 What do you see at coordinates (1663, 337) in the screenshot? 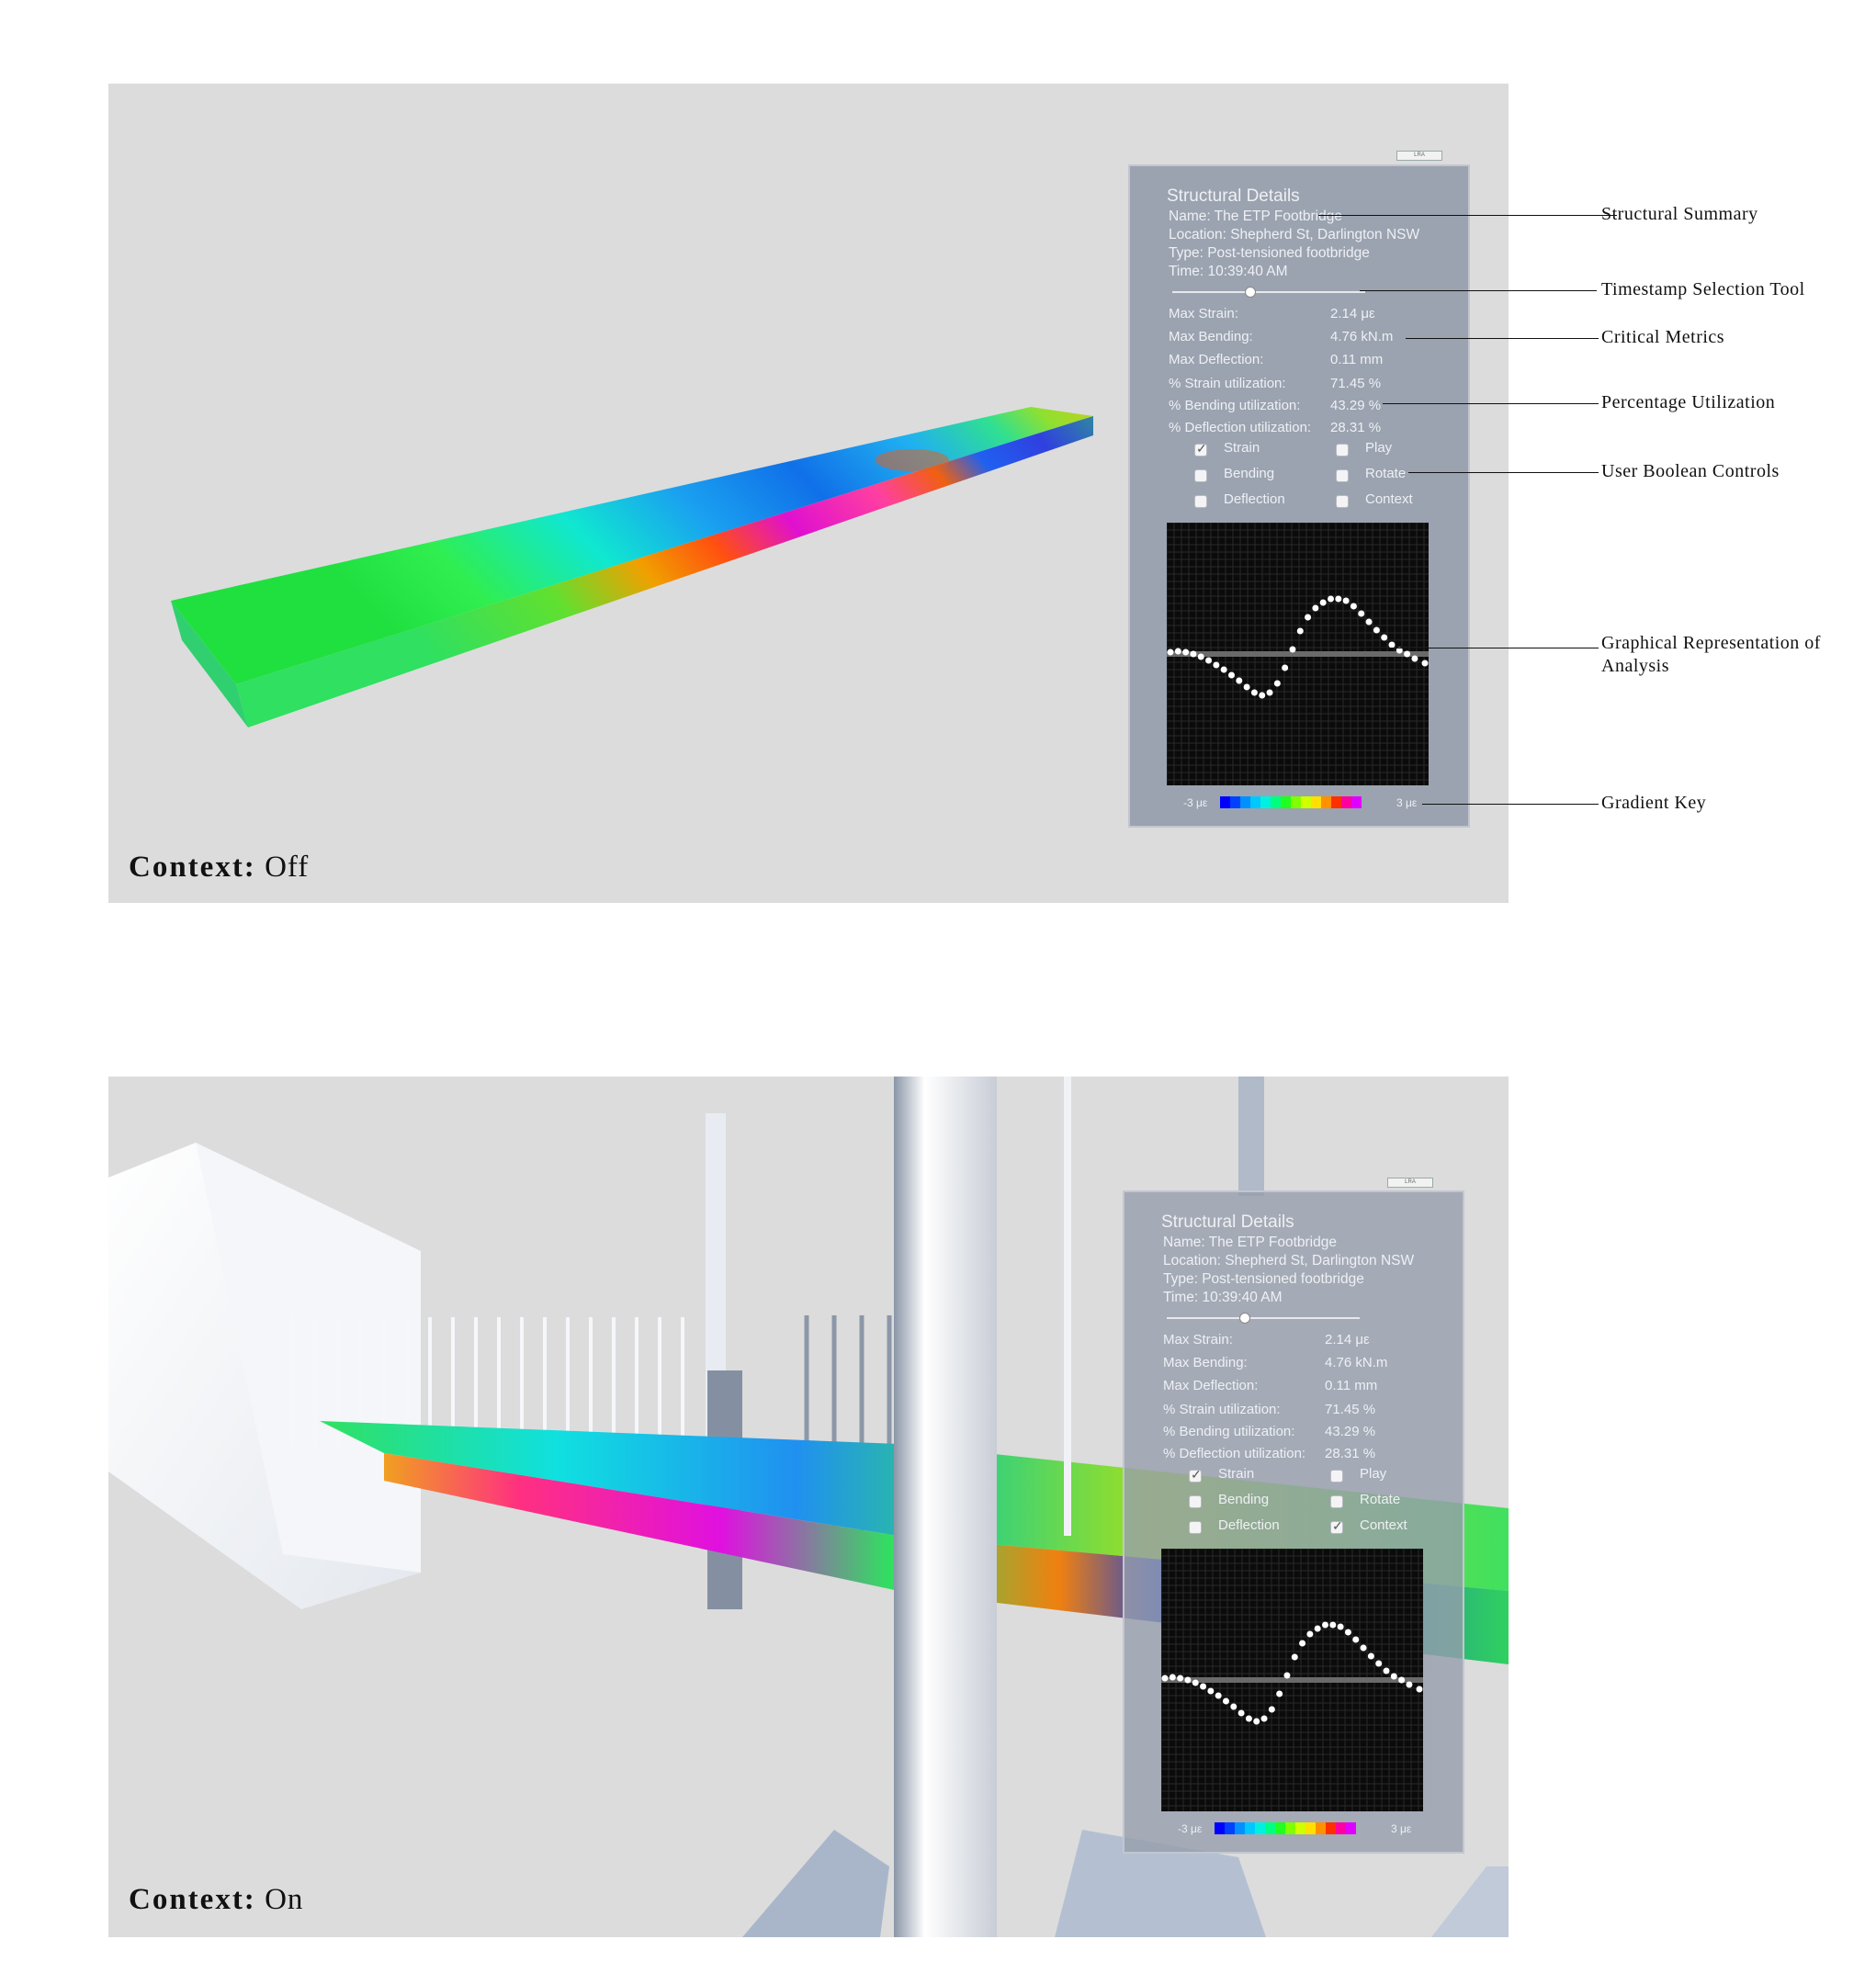
I see `annotation-critical-metrics: Critical Metrics` at bounding box center [1663, 337].